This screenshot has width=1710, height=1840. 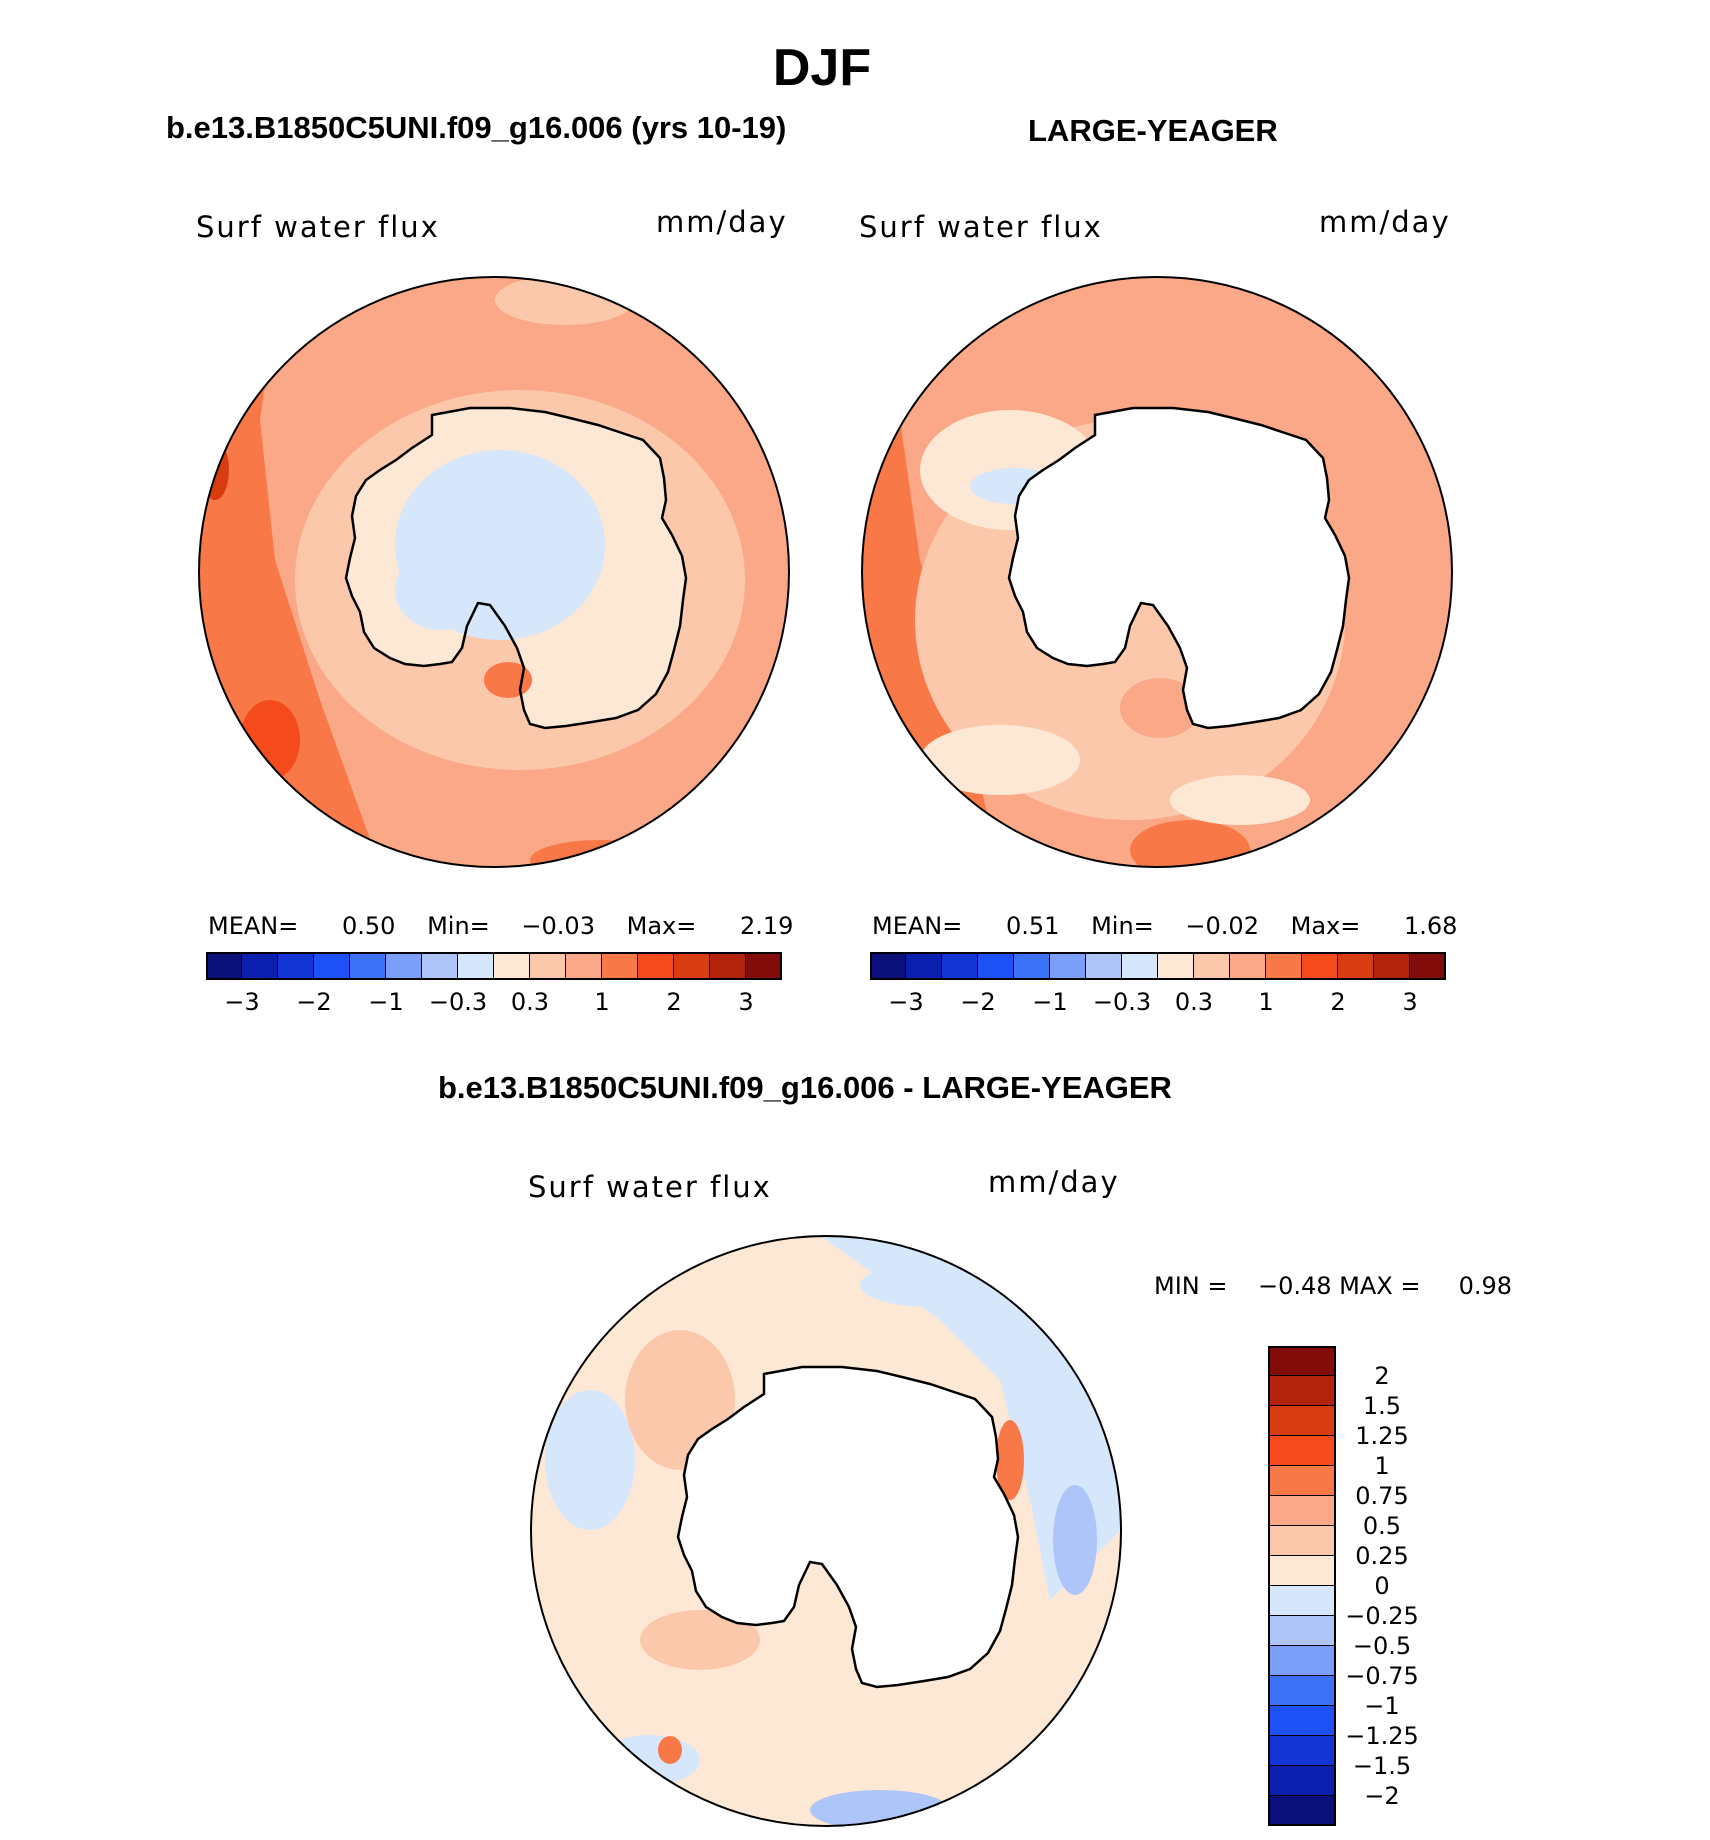 What do you see at coordinates (1054, 1182) in the screenshot?
I see `diff-units-label: mm/day` at bounding box center [1054, 1182].